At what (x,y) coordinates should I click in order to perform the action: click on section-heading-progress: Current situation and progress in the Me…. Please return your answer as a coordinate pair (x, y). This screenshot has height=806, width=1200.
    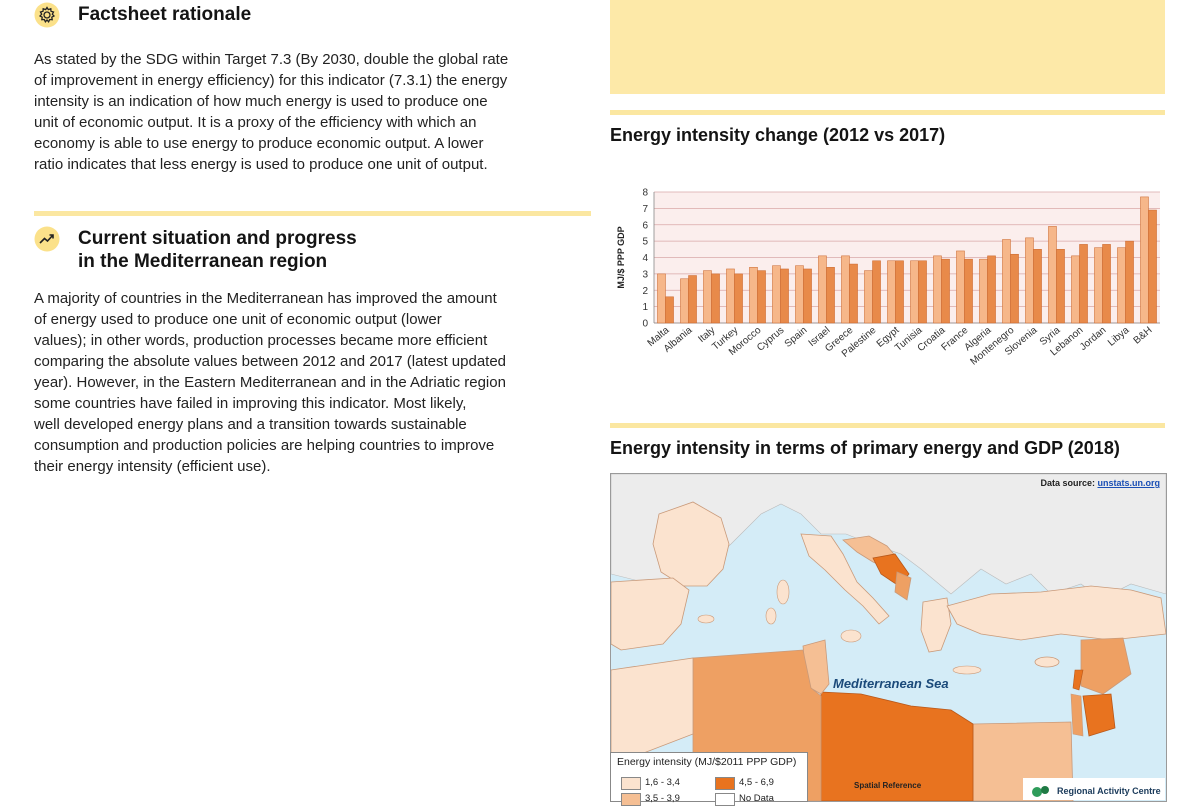
    Looking at the image, I should click on (217, 250).